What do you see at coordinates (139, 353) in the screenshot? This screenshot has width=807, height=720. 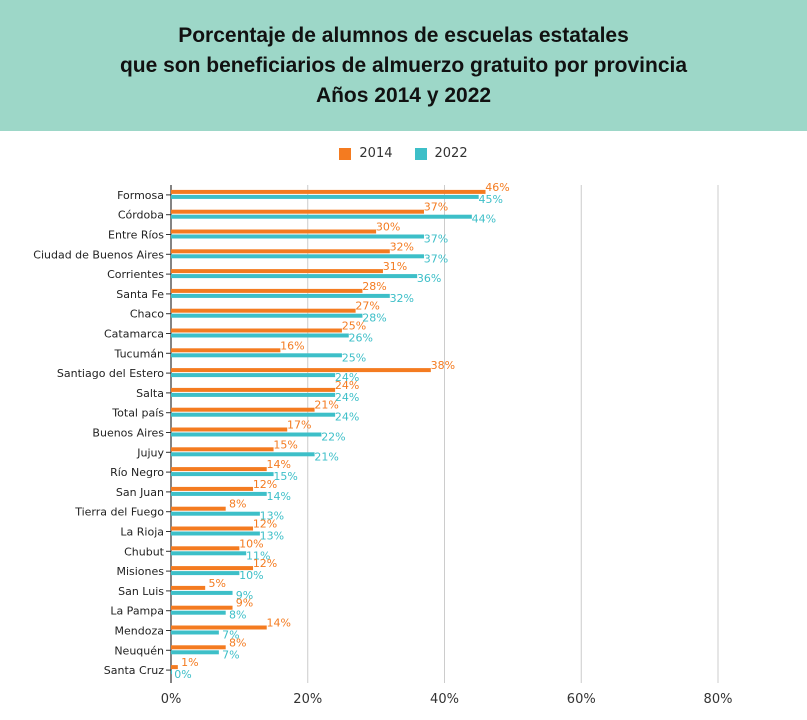 I see `y-tick-label: Tucumán` at bounding box center [139, 353].